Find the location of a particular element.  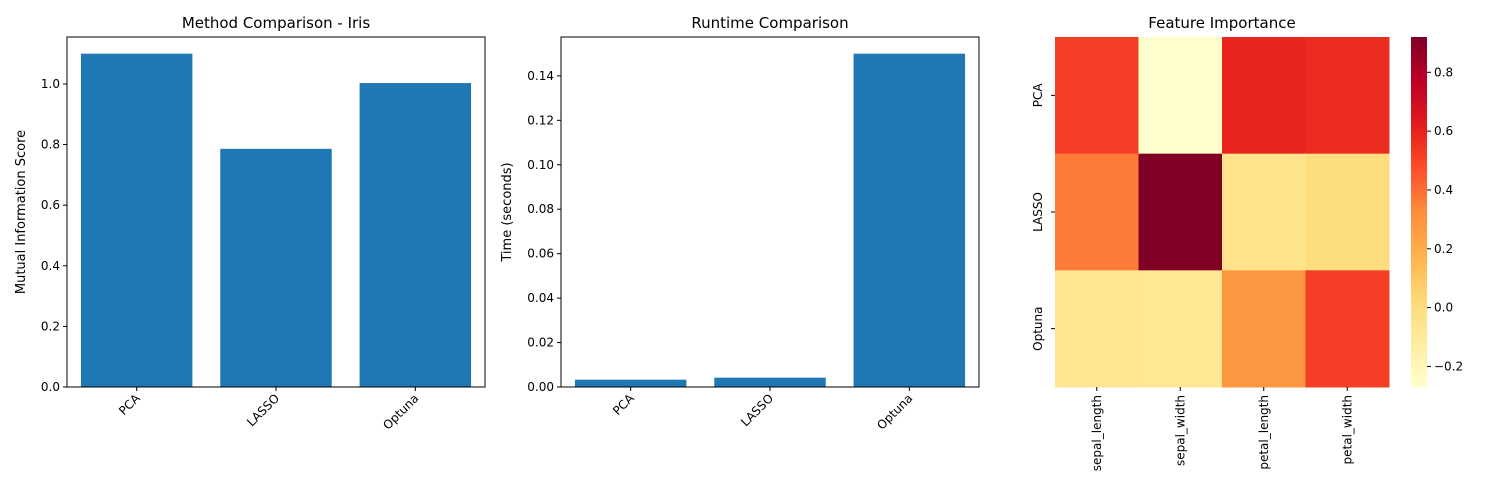

ytick-label: 0.06 is located at coordinates (540, 254).